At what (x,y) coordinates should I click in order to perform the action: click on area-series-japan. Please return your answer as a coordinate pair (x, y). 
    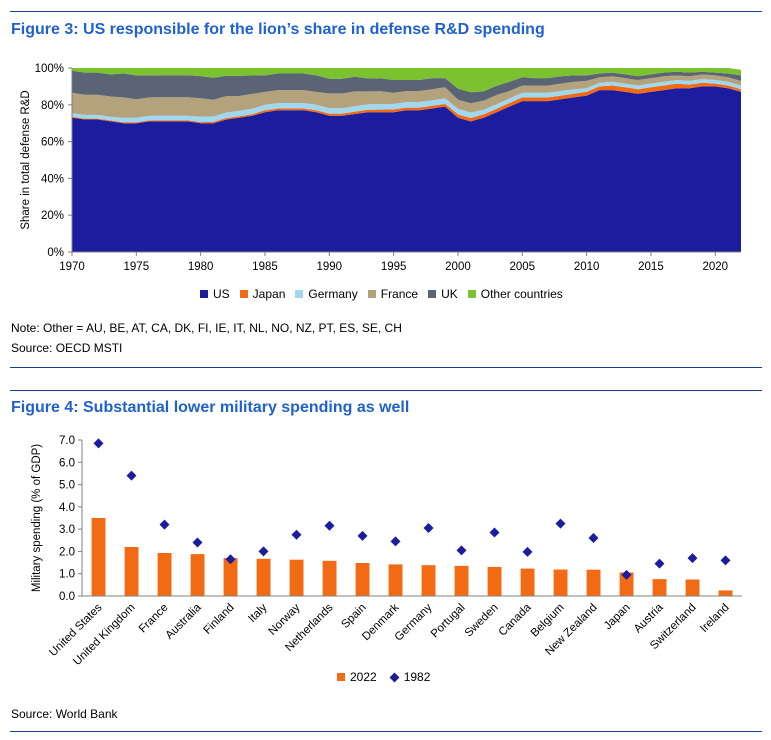
    Looking at the image, I should click on (406, 103).